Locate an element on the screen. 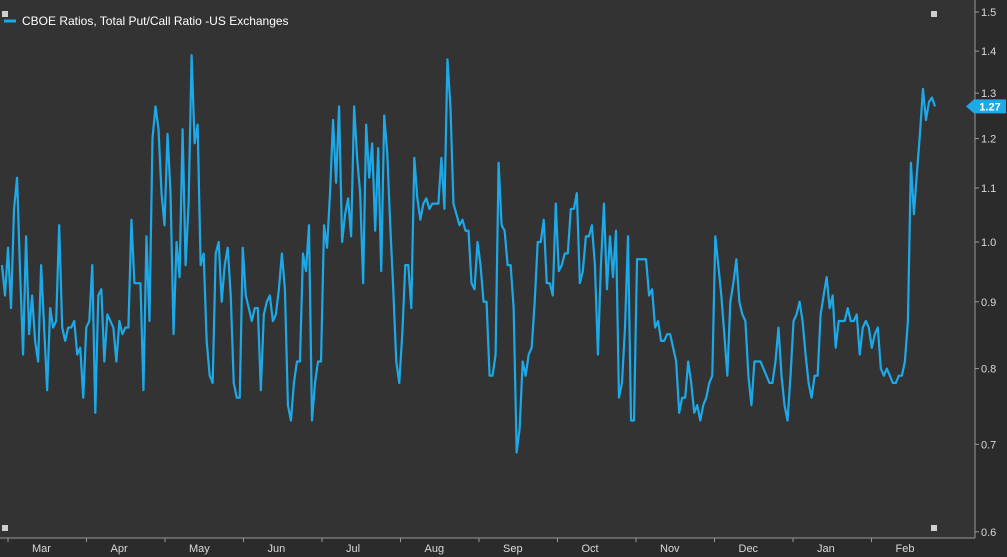 Image resolution: width=1007 pixels, height=557 pixels. y-tick-label: 0.7 is located at coordinates (988, 445).